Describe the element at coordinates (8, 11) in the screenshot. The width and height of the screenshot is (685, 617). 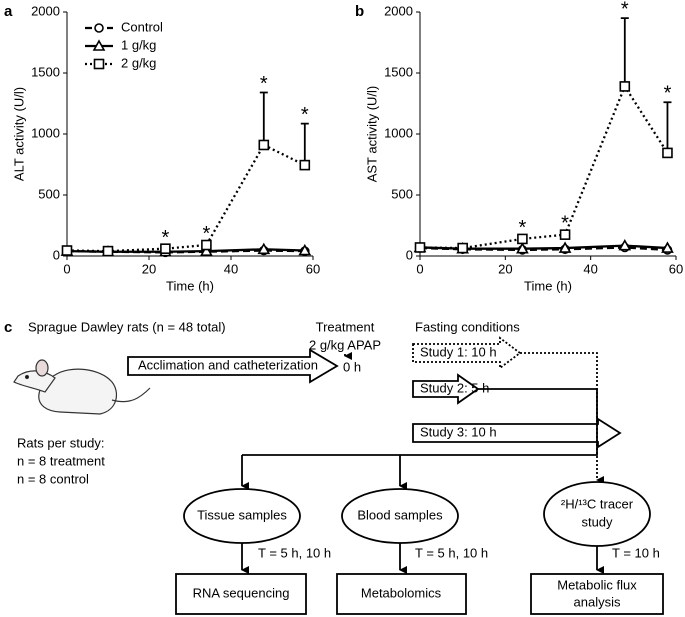
I see `panel-label: a` at that location.